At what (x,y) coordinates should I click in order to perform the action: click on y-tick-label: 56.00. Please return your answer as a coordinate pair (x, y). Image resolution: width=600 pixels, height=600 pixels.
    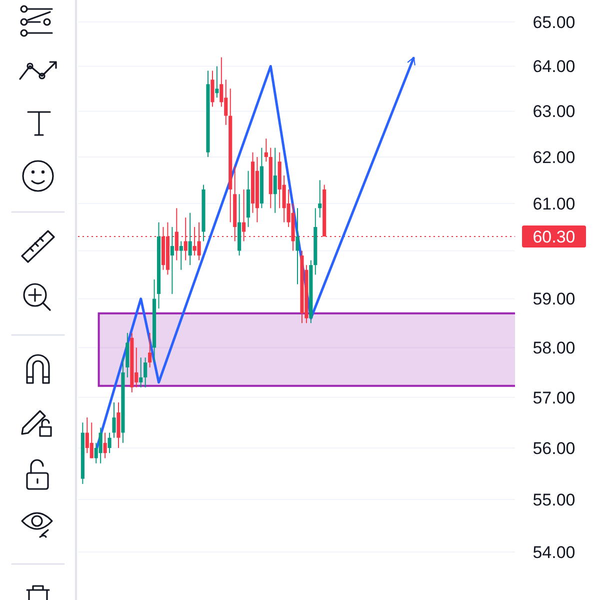
    Looking at the image, I should click on (554, 448).